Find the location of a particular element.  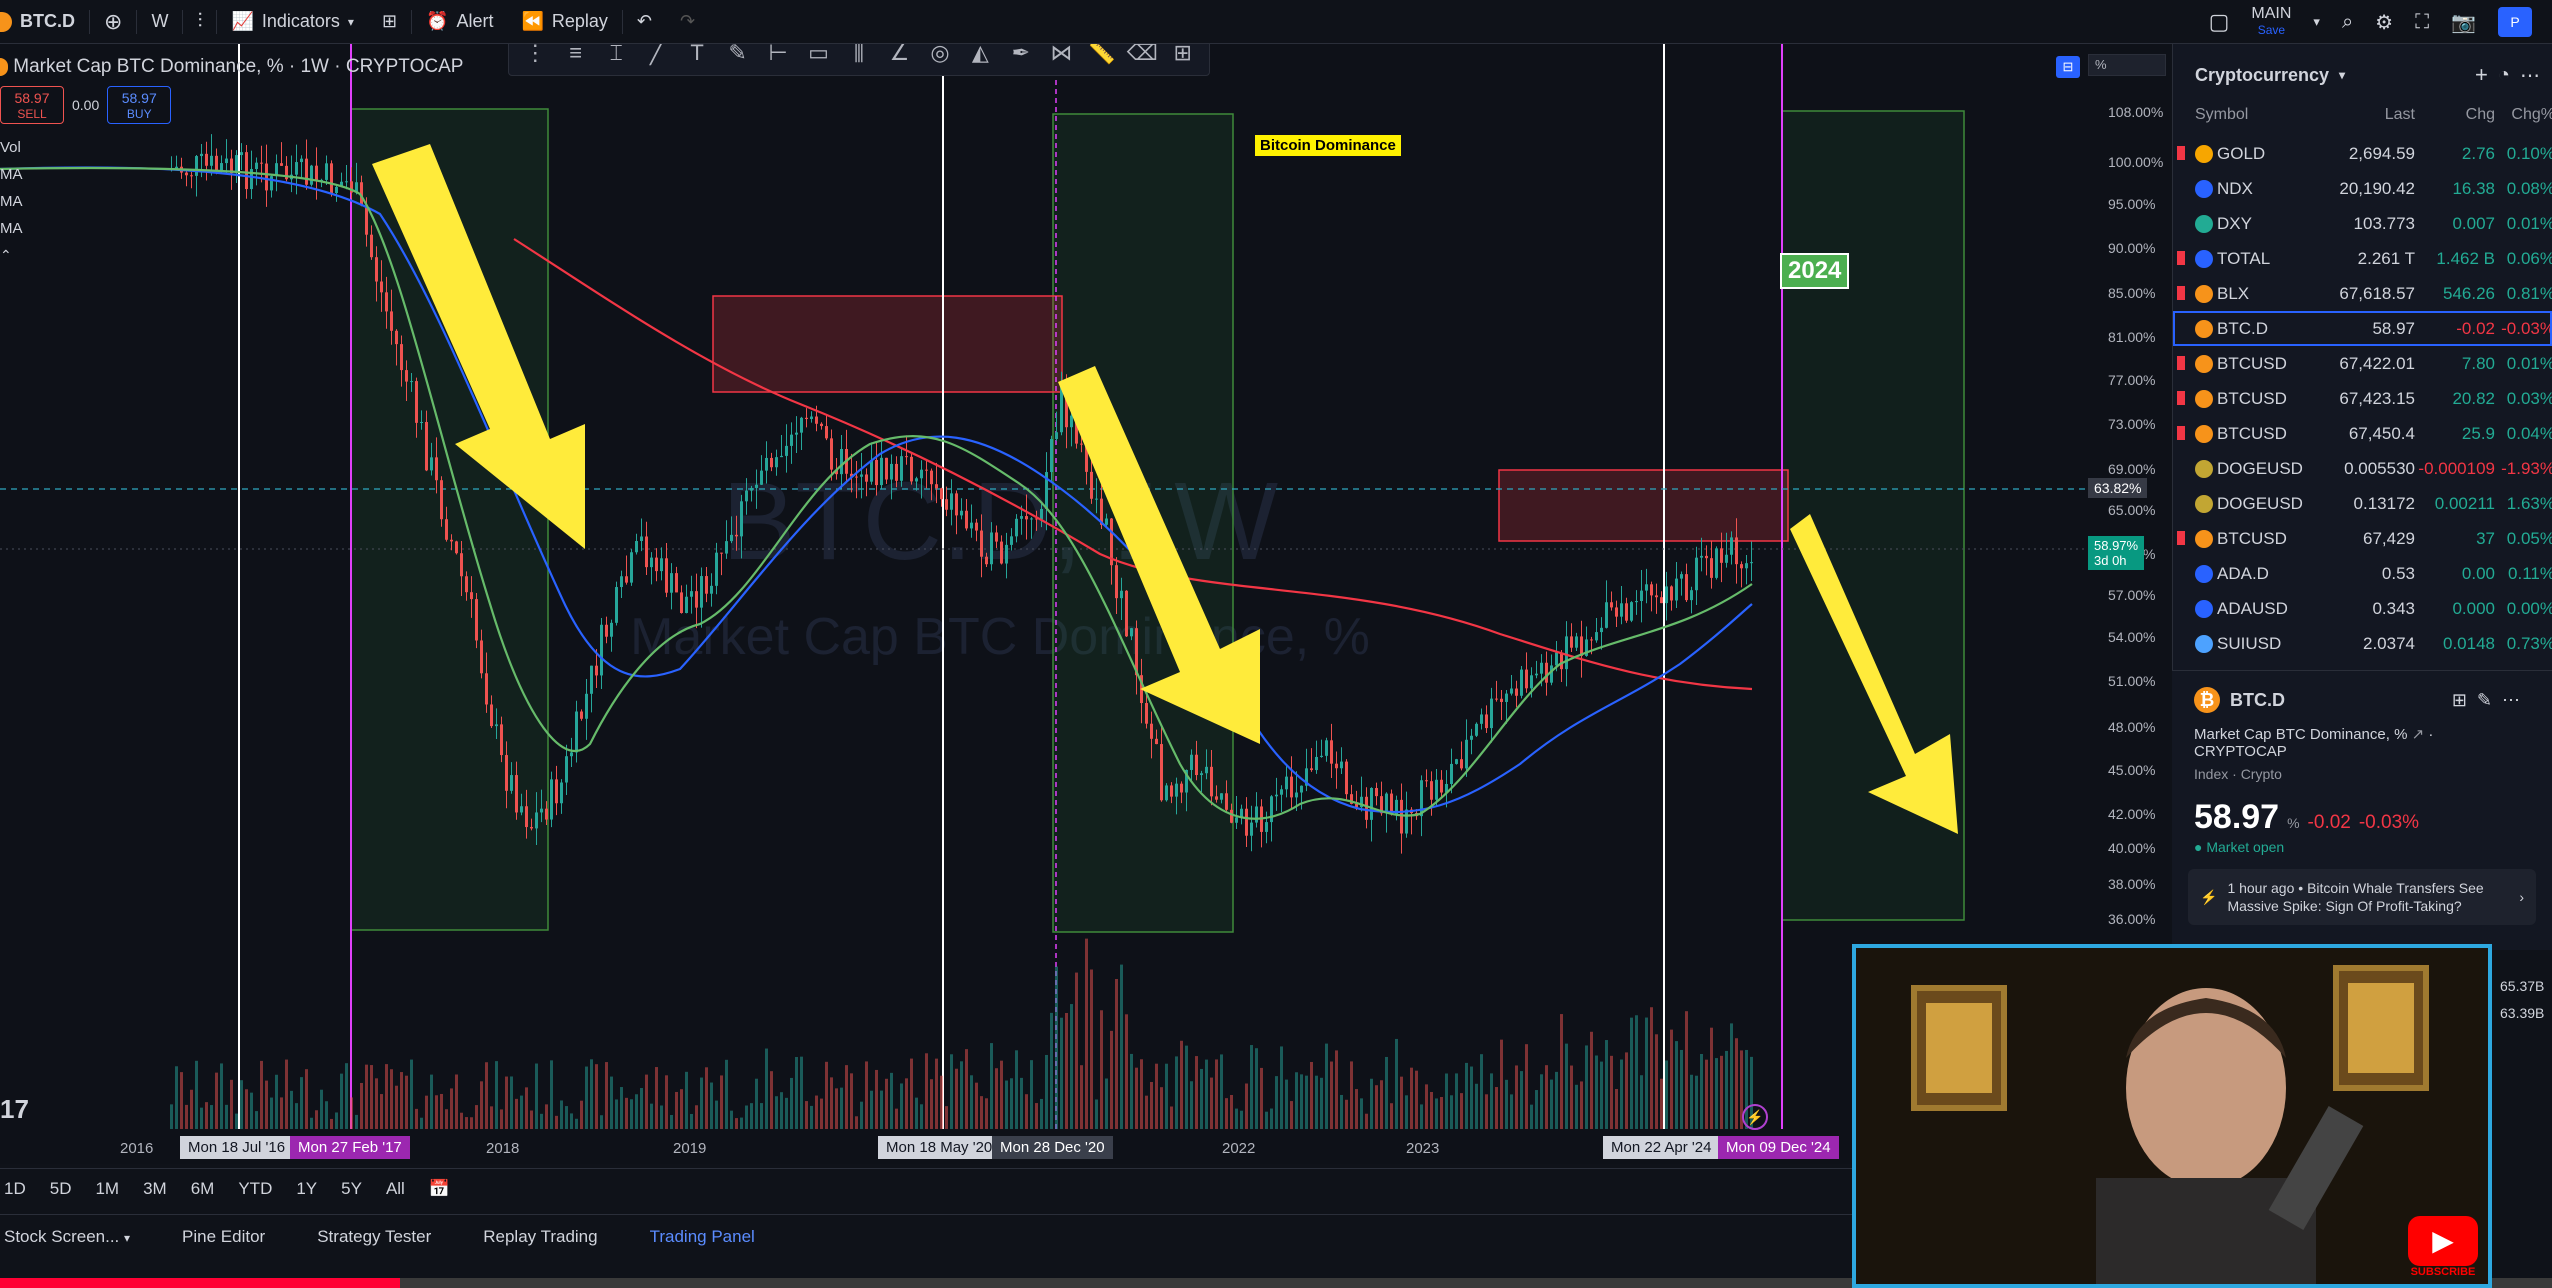

compare-button: ⊕ is located at coordinates (113, 22).